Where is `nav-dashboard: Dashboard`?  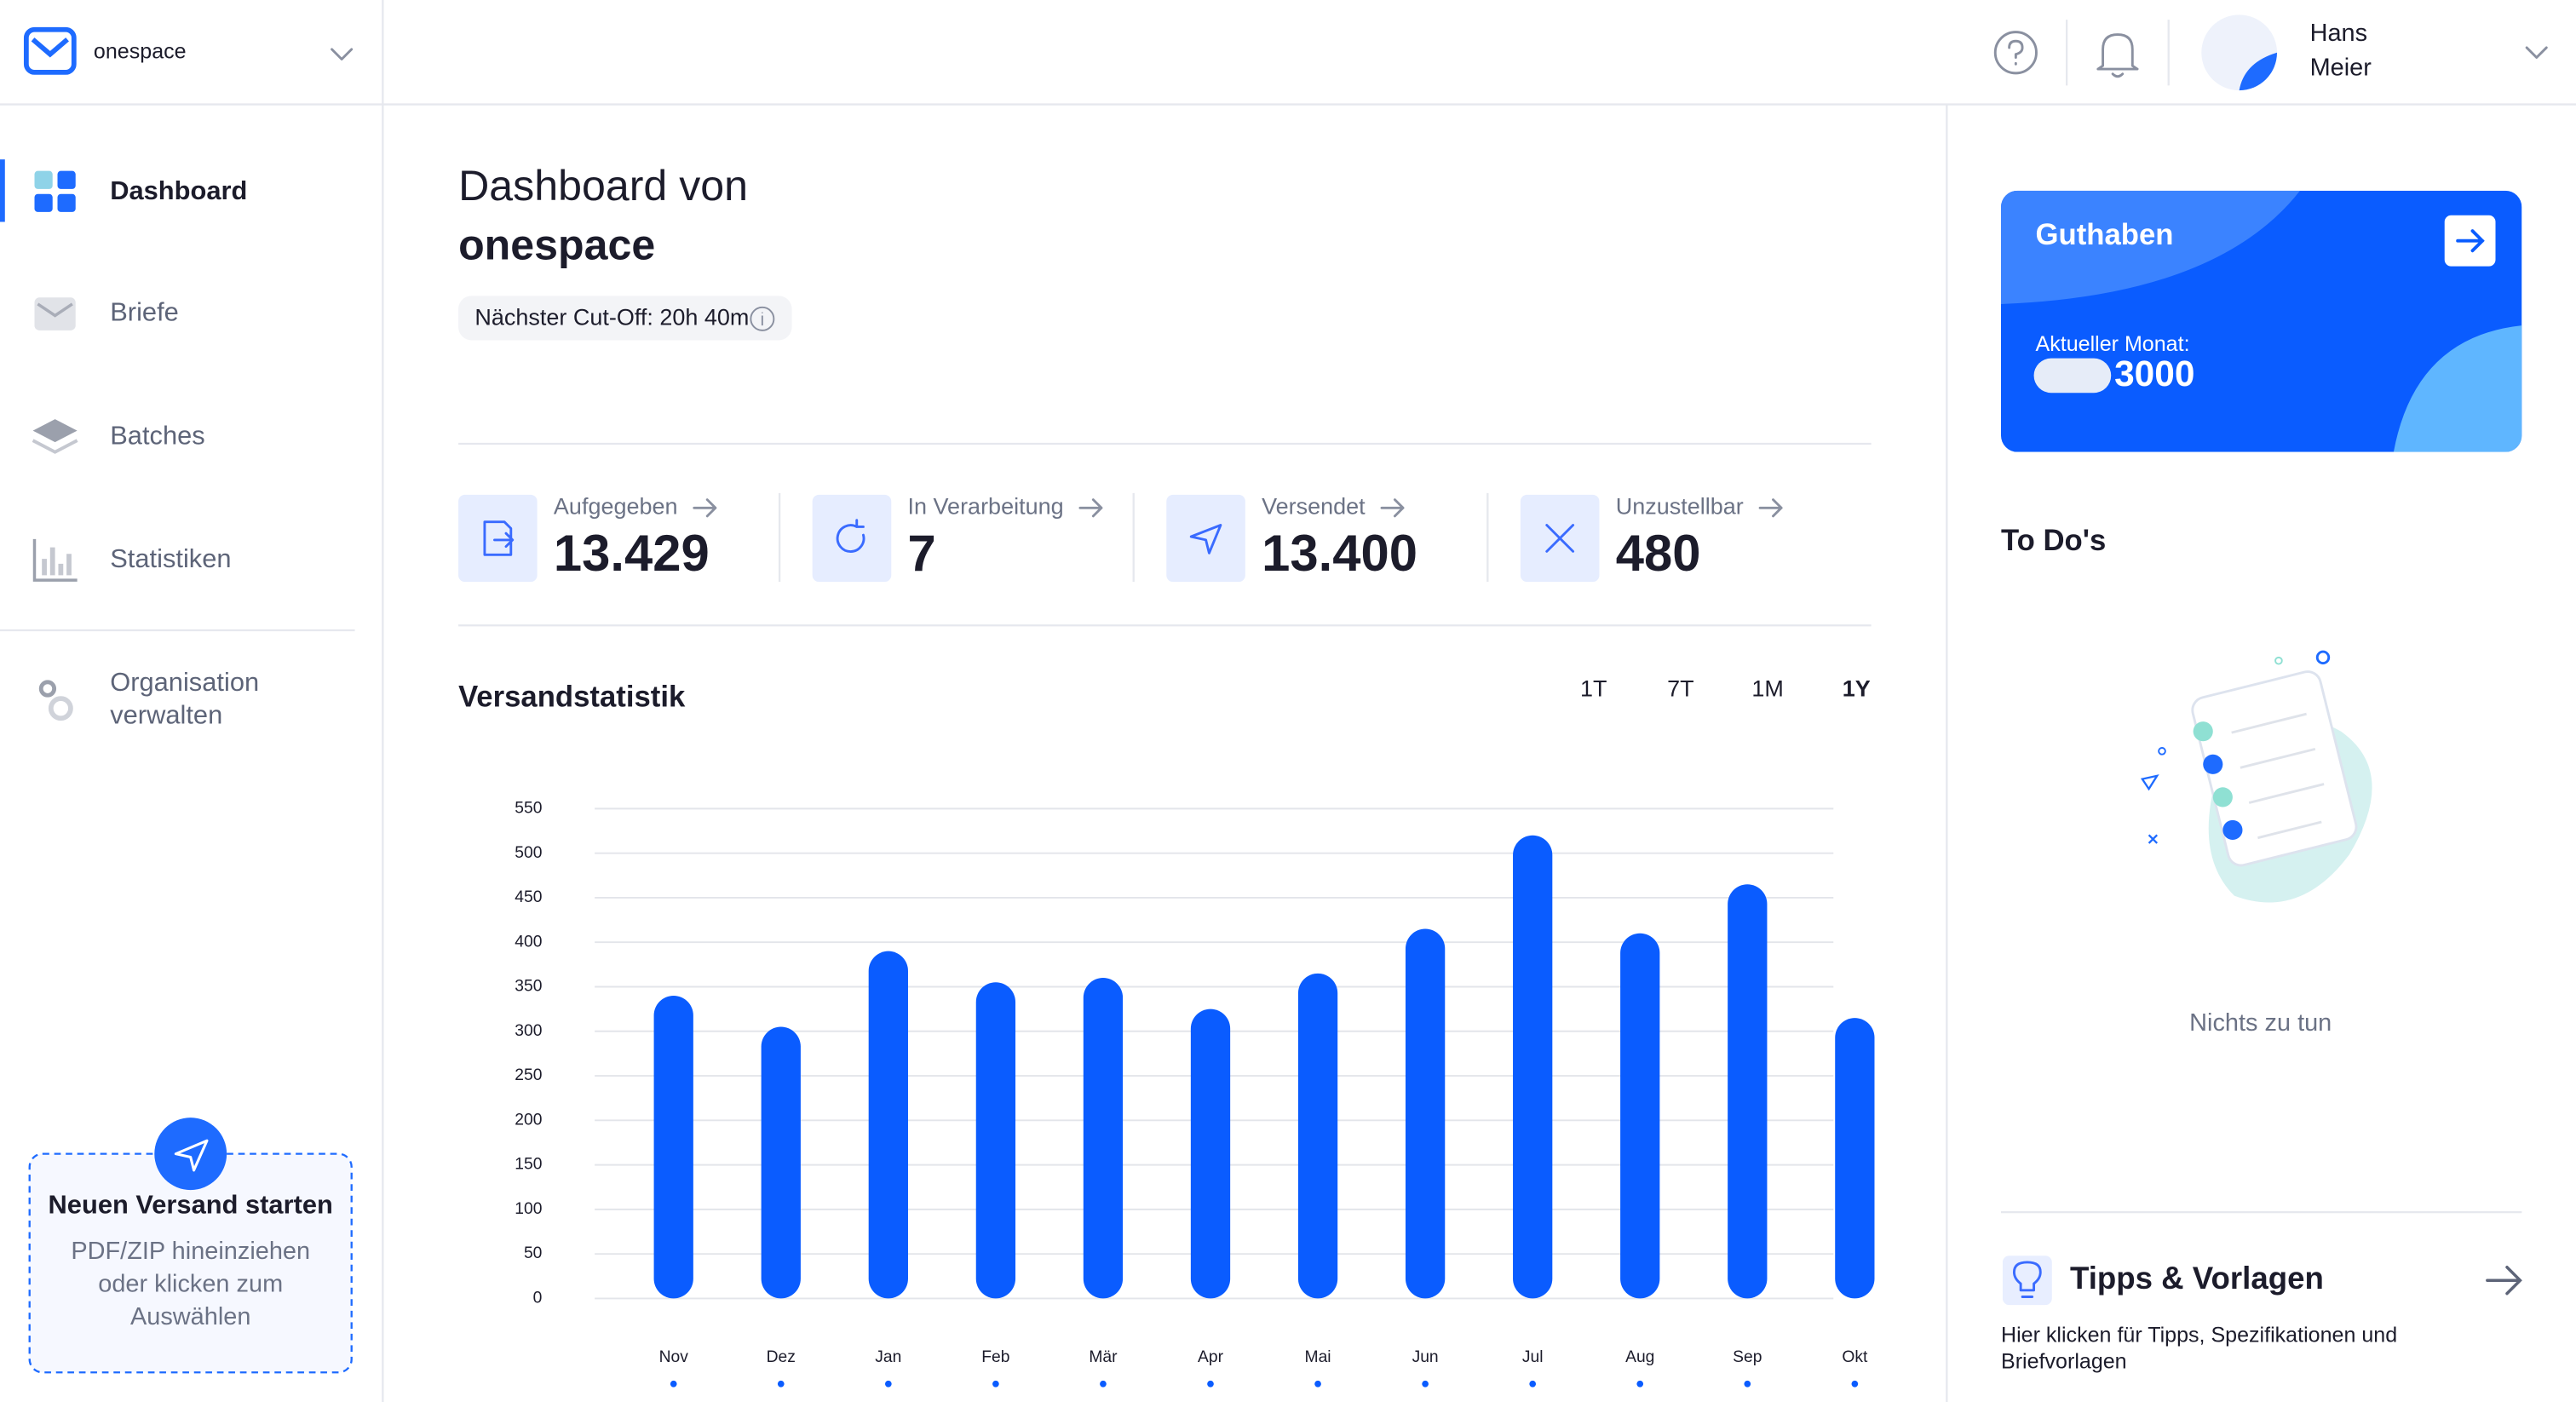 nav-dashboard: Dashboard is located at coordinates (141, 191).